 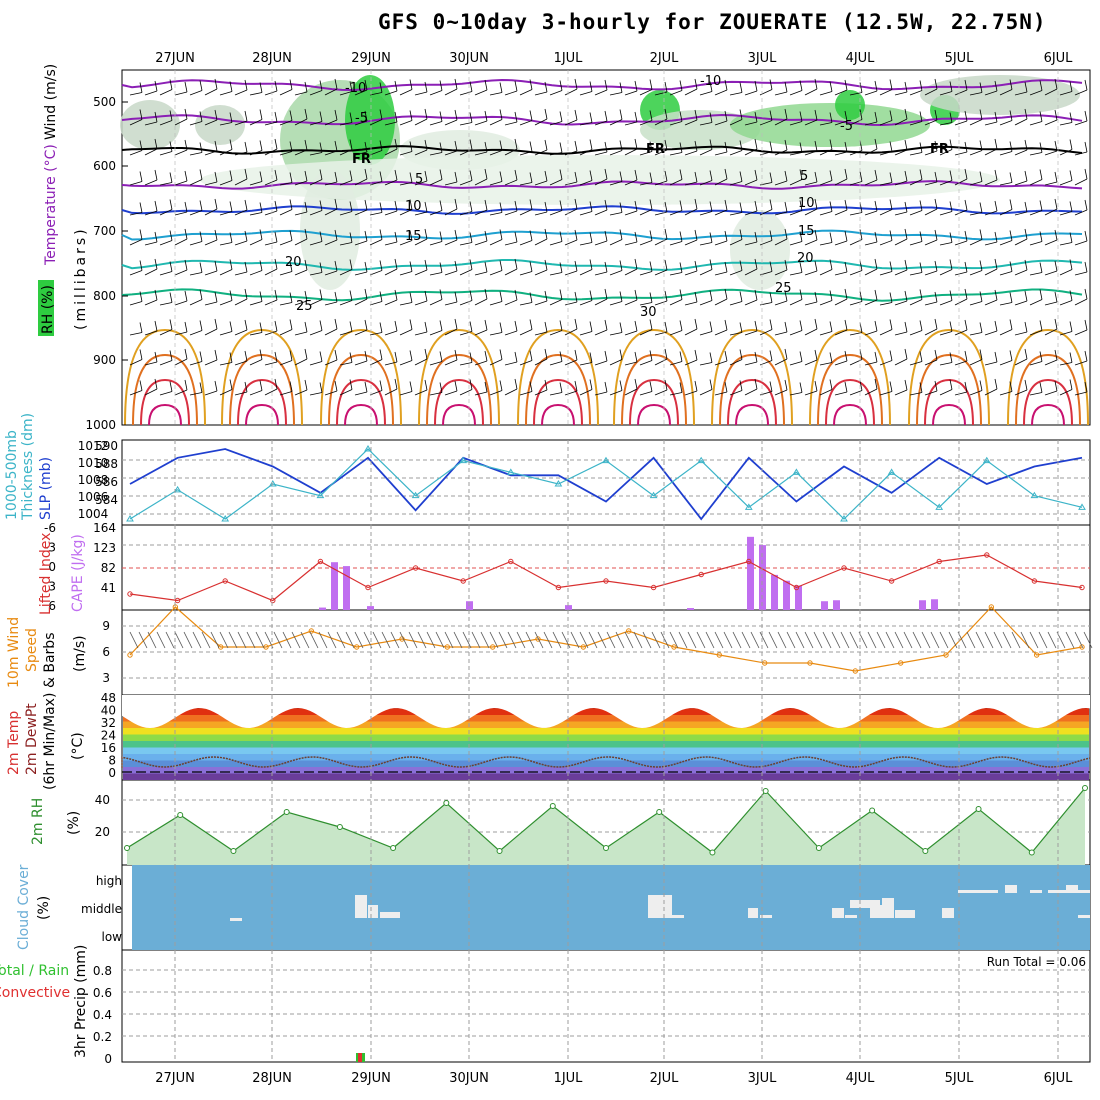 What do you see at coordinates (606, 750) in the screenshot?
I see `temperature-band` at bounding box center [606, 750].